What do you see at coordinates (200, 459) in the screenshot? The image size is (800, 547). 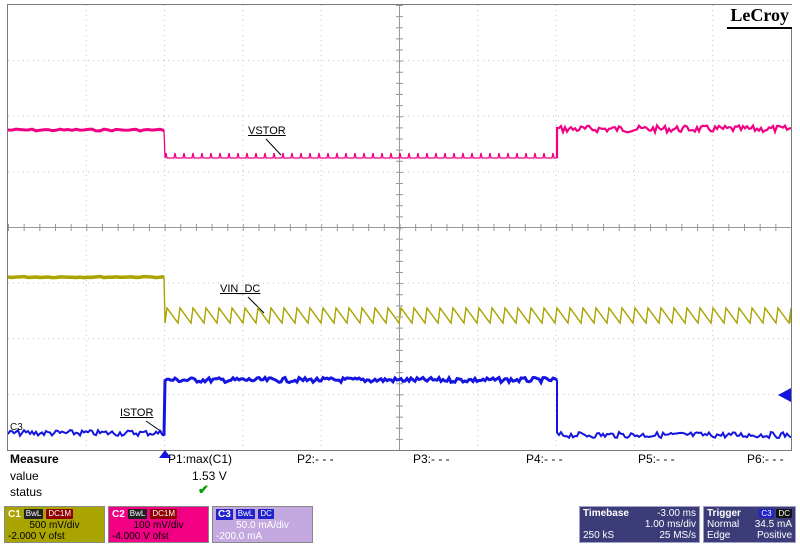 I see `measure-param-p1: P1:max(C1)` at bounding box center [200, 459].